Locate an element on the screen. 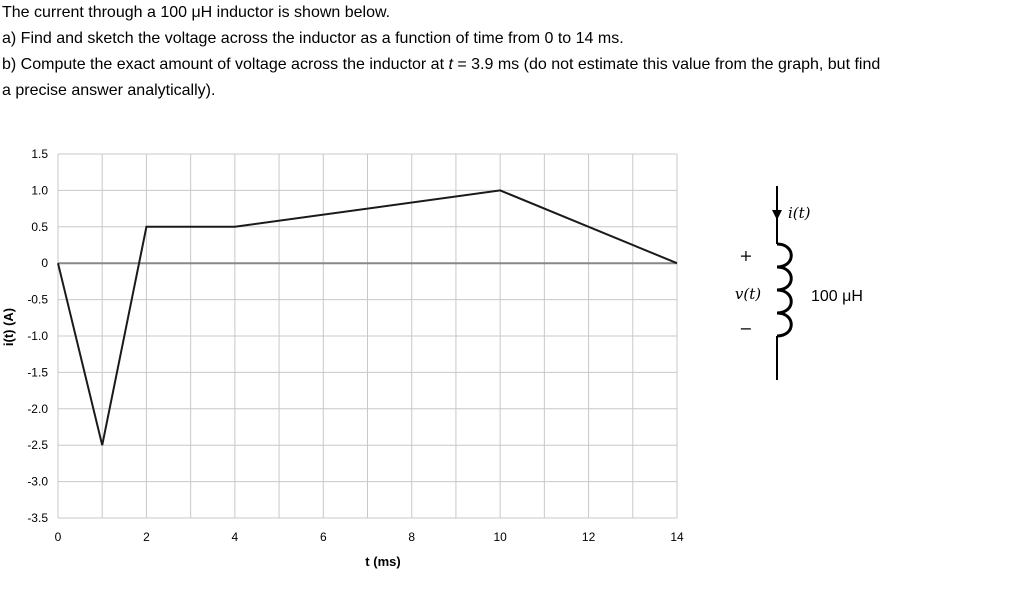 This screenshot has width=1024, height=613. x-tick-label: 6 is located at coordinates (323, 537).